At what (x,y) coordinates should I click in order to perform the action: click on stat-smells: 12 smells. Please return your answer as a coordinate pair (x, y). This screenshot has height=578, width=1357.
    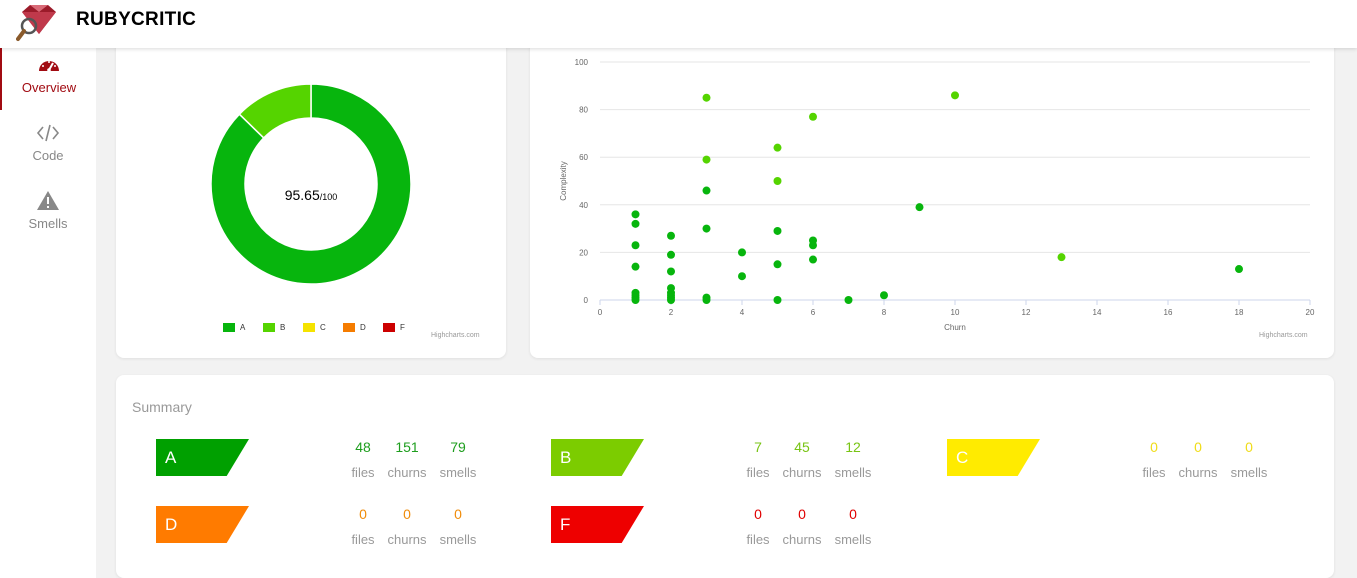
    Looking at the image, I should click on (853, 459).